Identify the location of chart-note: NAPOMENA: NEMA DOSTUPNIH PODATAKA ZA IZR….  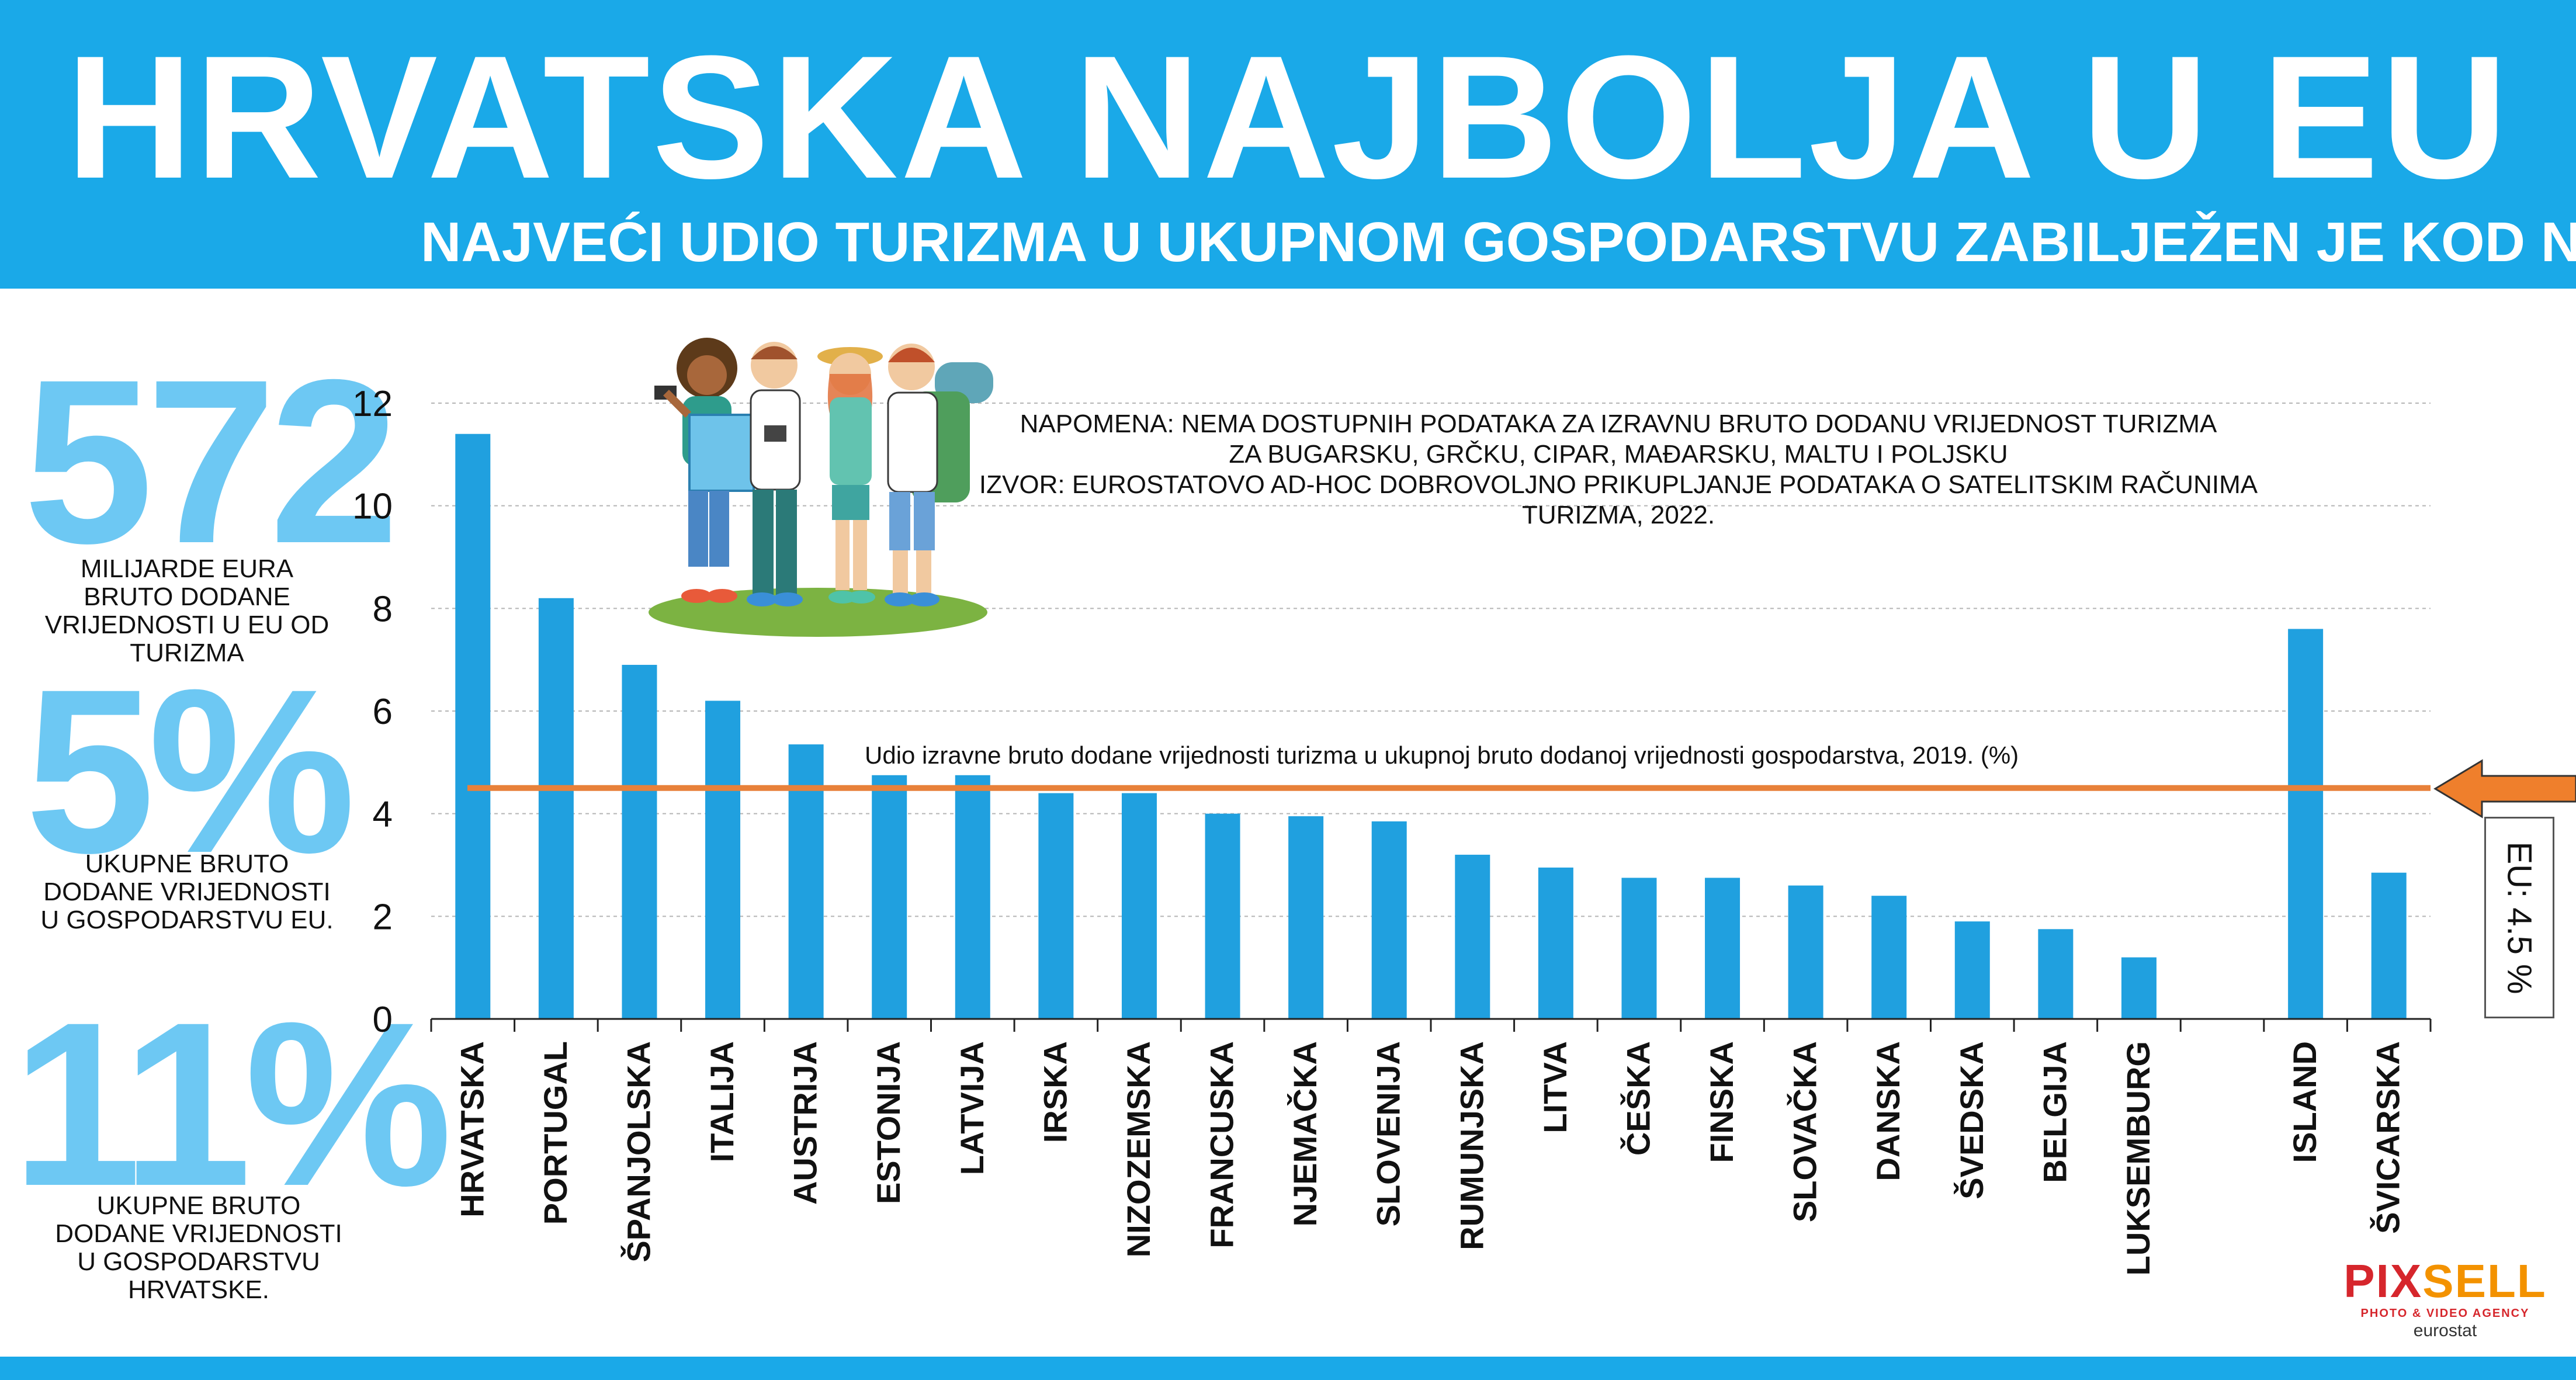
(1619, 469).